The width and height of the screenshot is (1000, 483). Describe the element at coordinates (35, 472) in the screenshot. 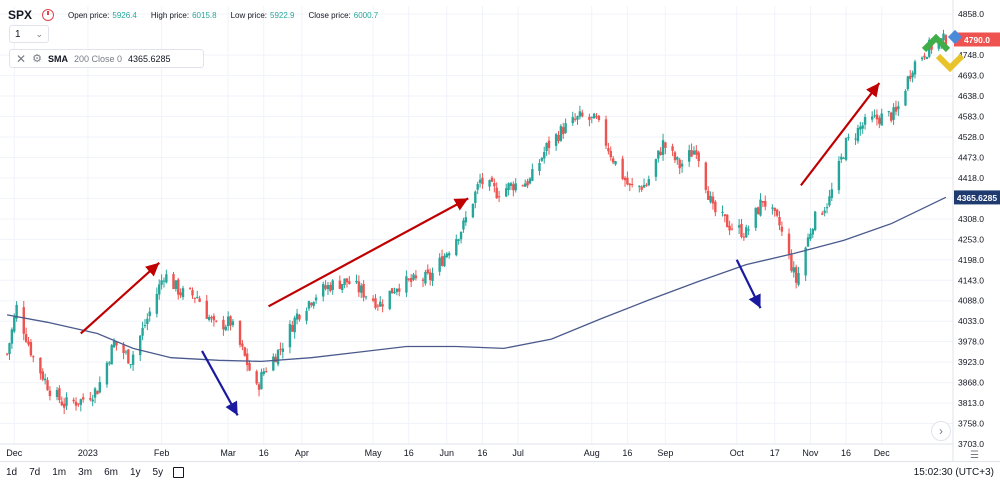

I see `range-7d: 7d` at that location.